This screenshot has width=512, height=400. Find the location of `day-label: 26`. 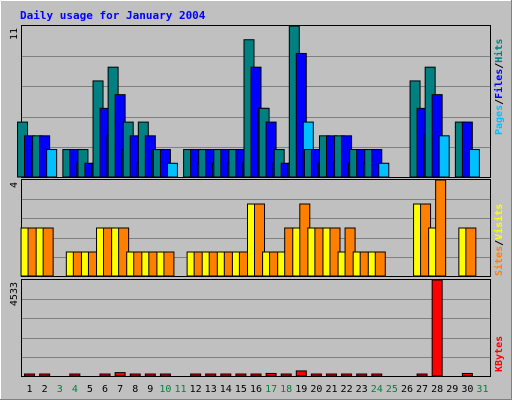

day-label: 26 is located at coordinates (407, 389).